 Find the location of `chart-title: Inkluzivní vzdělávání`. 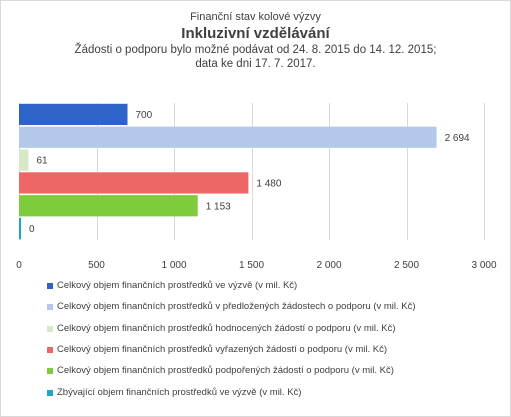

chart-title: Inkluzivní vzdělávání is located at coordinates (255, 33).